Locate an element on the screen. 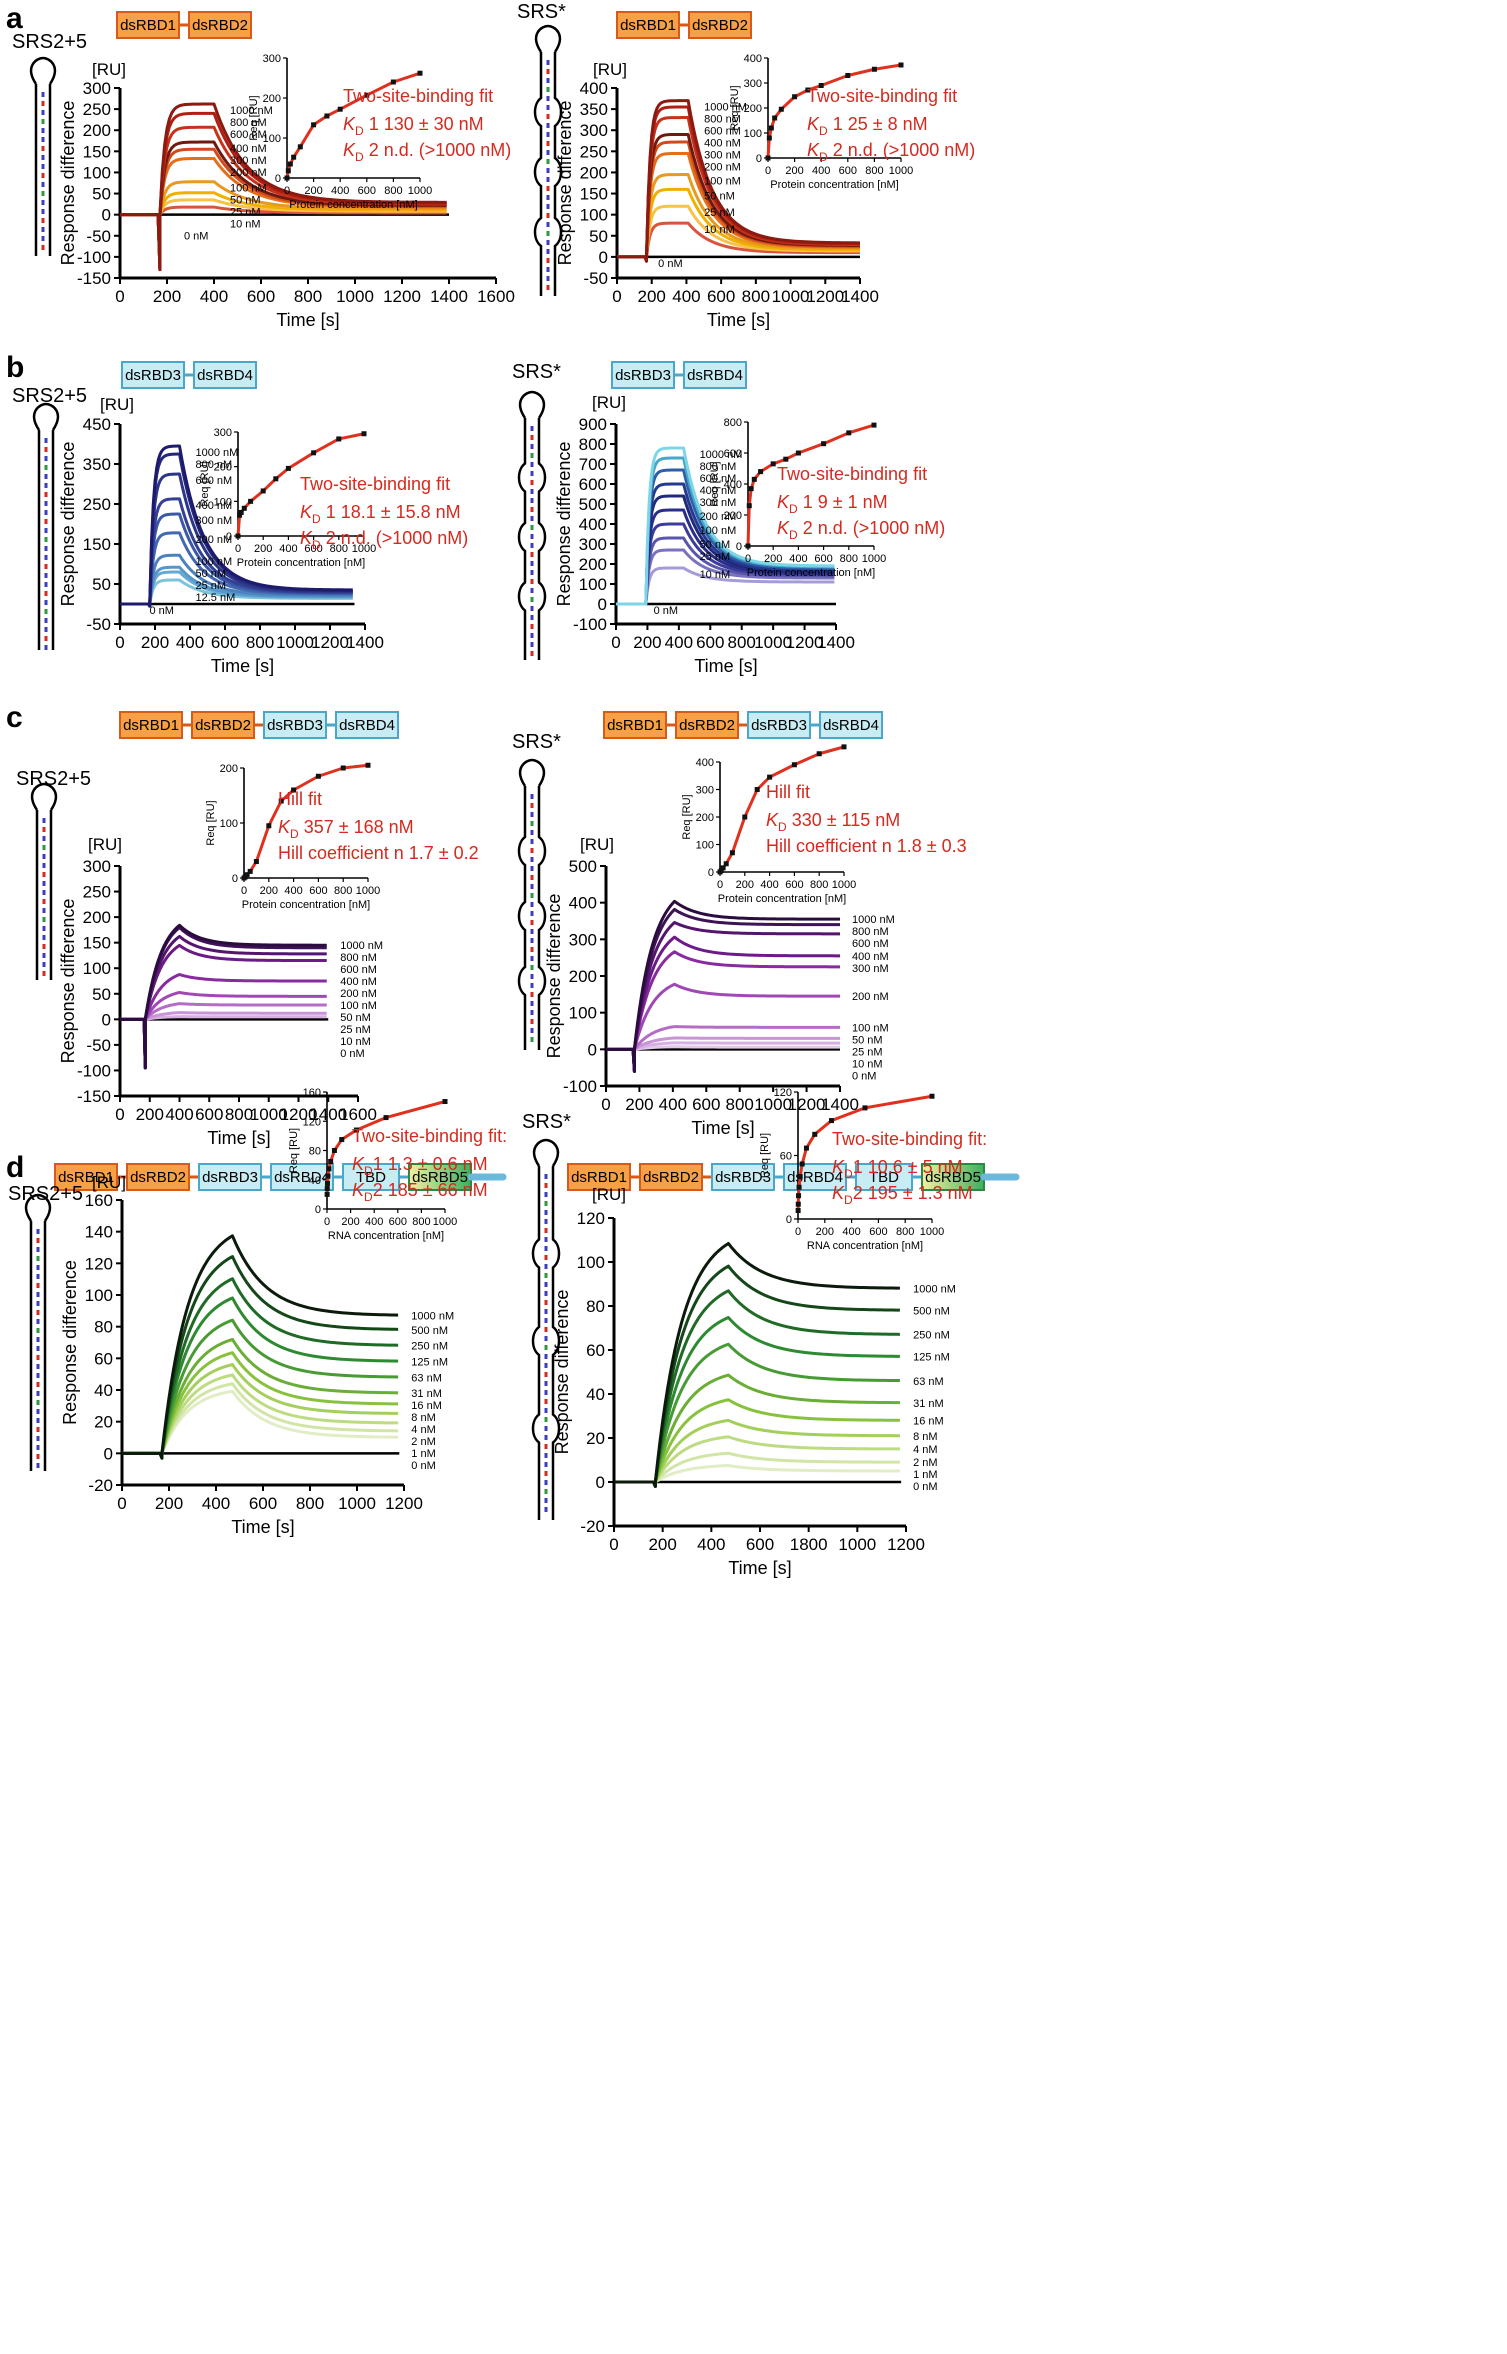 The height and width of the screenshot is (2354, 1507). rna-loop is located at coordinates (46, 416).